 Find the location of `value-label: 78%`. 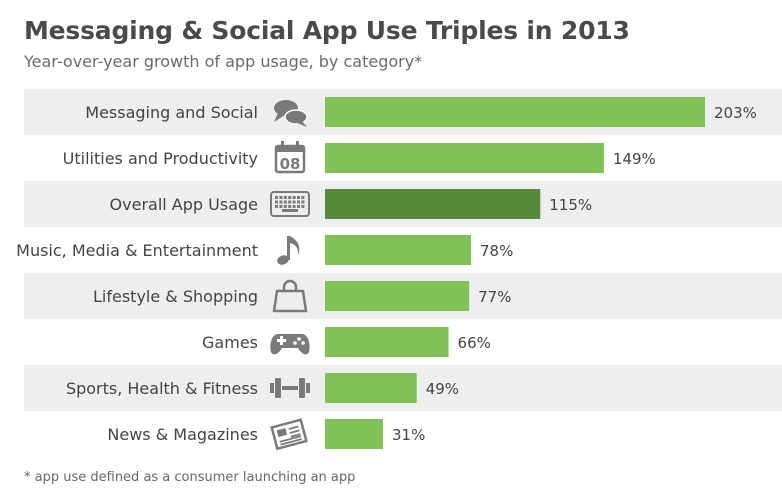

value-label: 78% is located at coordinates (496, 251).